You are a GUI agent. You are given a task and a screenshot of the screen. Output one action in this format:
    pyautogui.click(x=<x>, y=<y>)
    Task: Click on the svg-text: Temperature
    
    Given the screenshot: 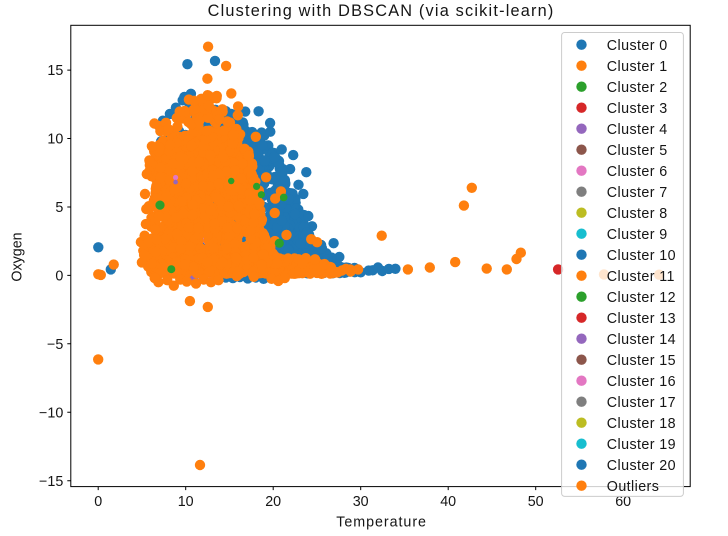 What is the action you would take?
    pyautogui.click(x=381, y=522)
    